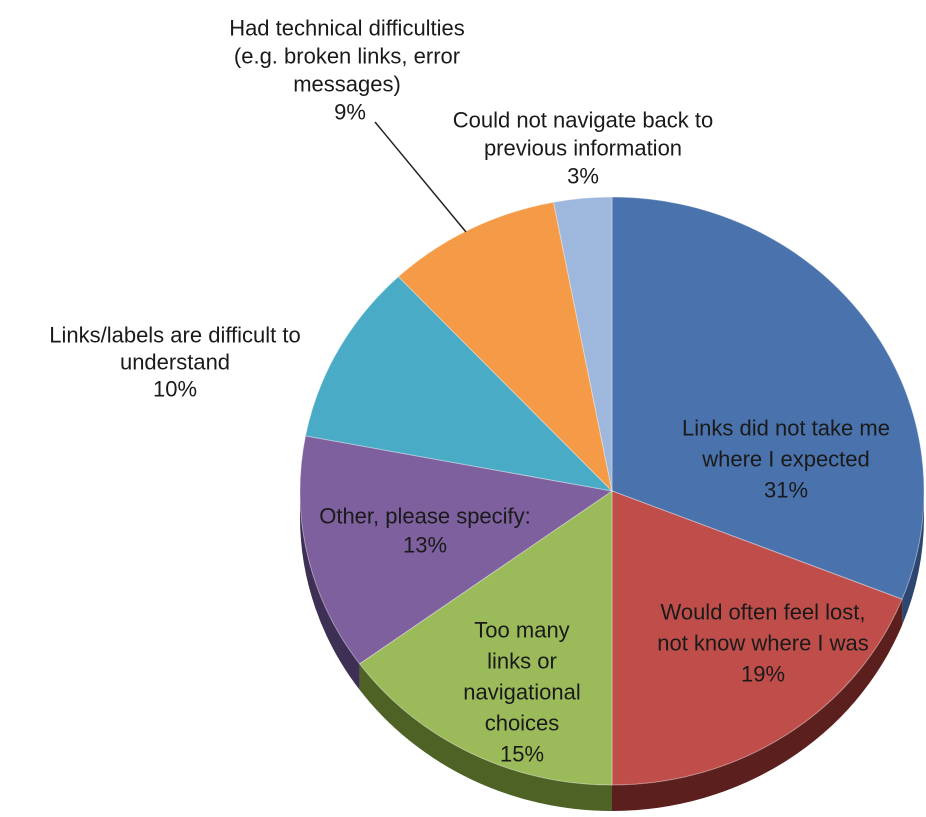 Image resolution: width=926 pixels, height=817 pixels. I want to click on slice-label-labels-difficult: understand, so click(175, 362).